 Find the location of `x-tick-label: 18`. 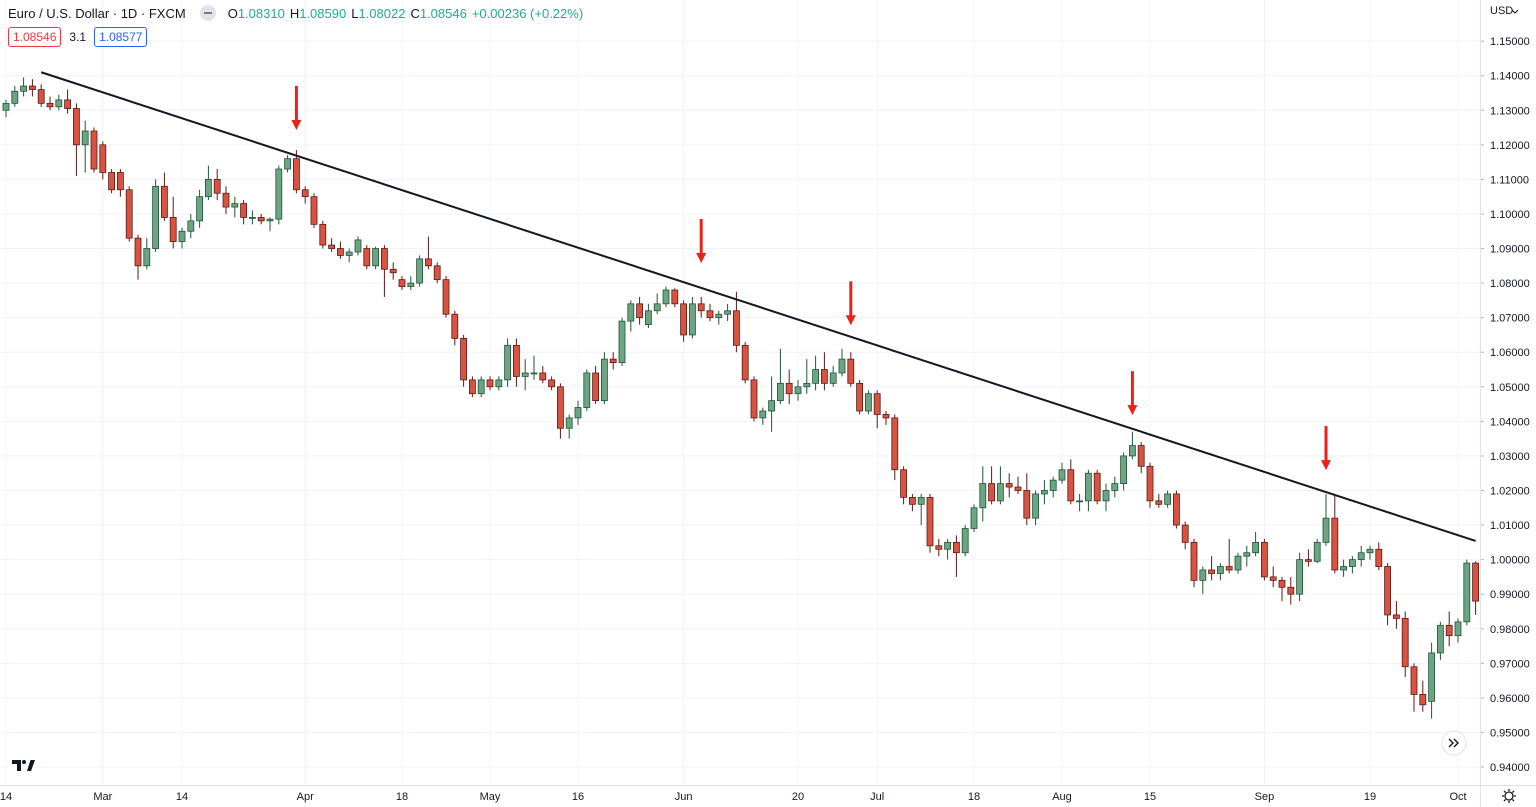

x-tick-label: 18 is located at coordinates (402, 797).